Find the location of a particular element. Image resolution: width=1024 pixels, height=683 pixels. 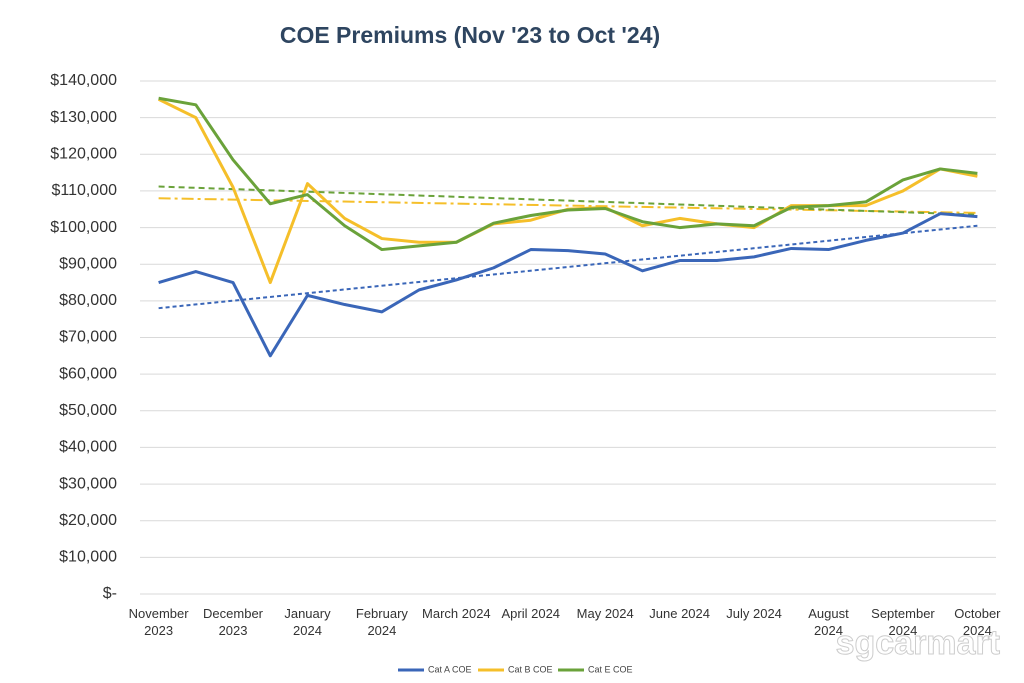

legend-label: Cat E COE is located at coordinates (610, 669).